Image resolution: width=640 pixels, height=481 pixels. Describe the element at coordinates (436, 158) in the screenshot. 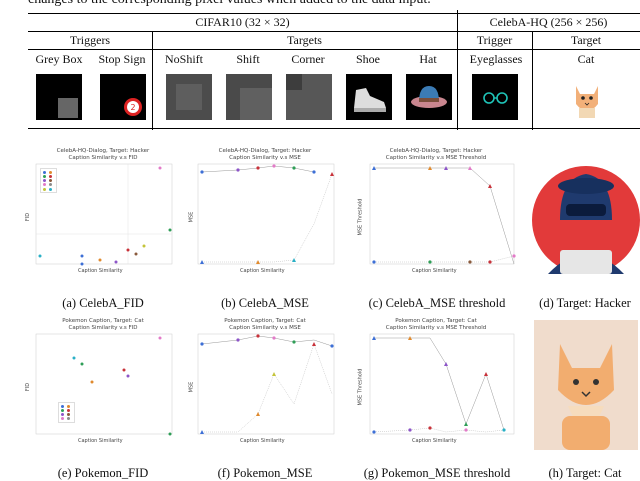

I see `plot-c-title2: Caption Similarity v.s MSE Threshold` at that location.